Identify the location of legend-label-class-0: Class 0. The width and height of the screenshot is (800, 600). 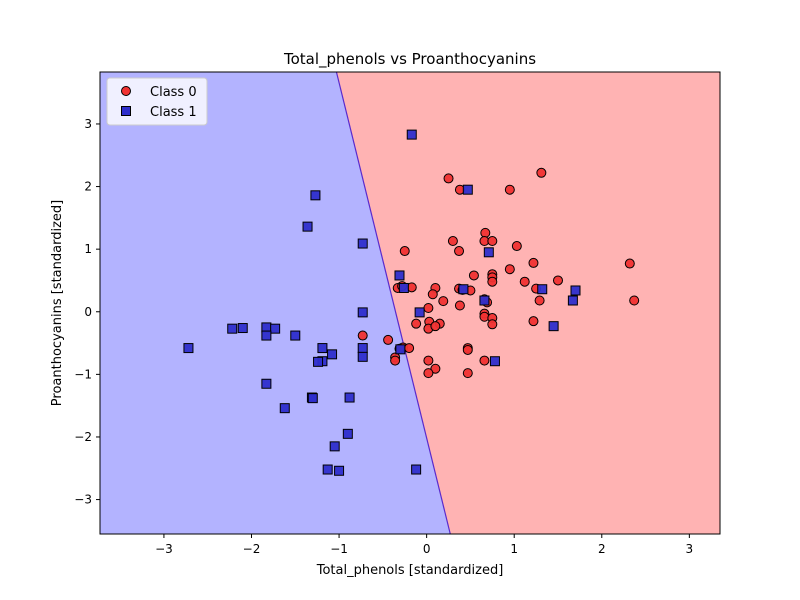
(173, 92).